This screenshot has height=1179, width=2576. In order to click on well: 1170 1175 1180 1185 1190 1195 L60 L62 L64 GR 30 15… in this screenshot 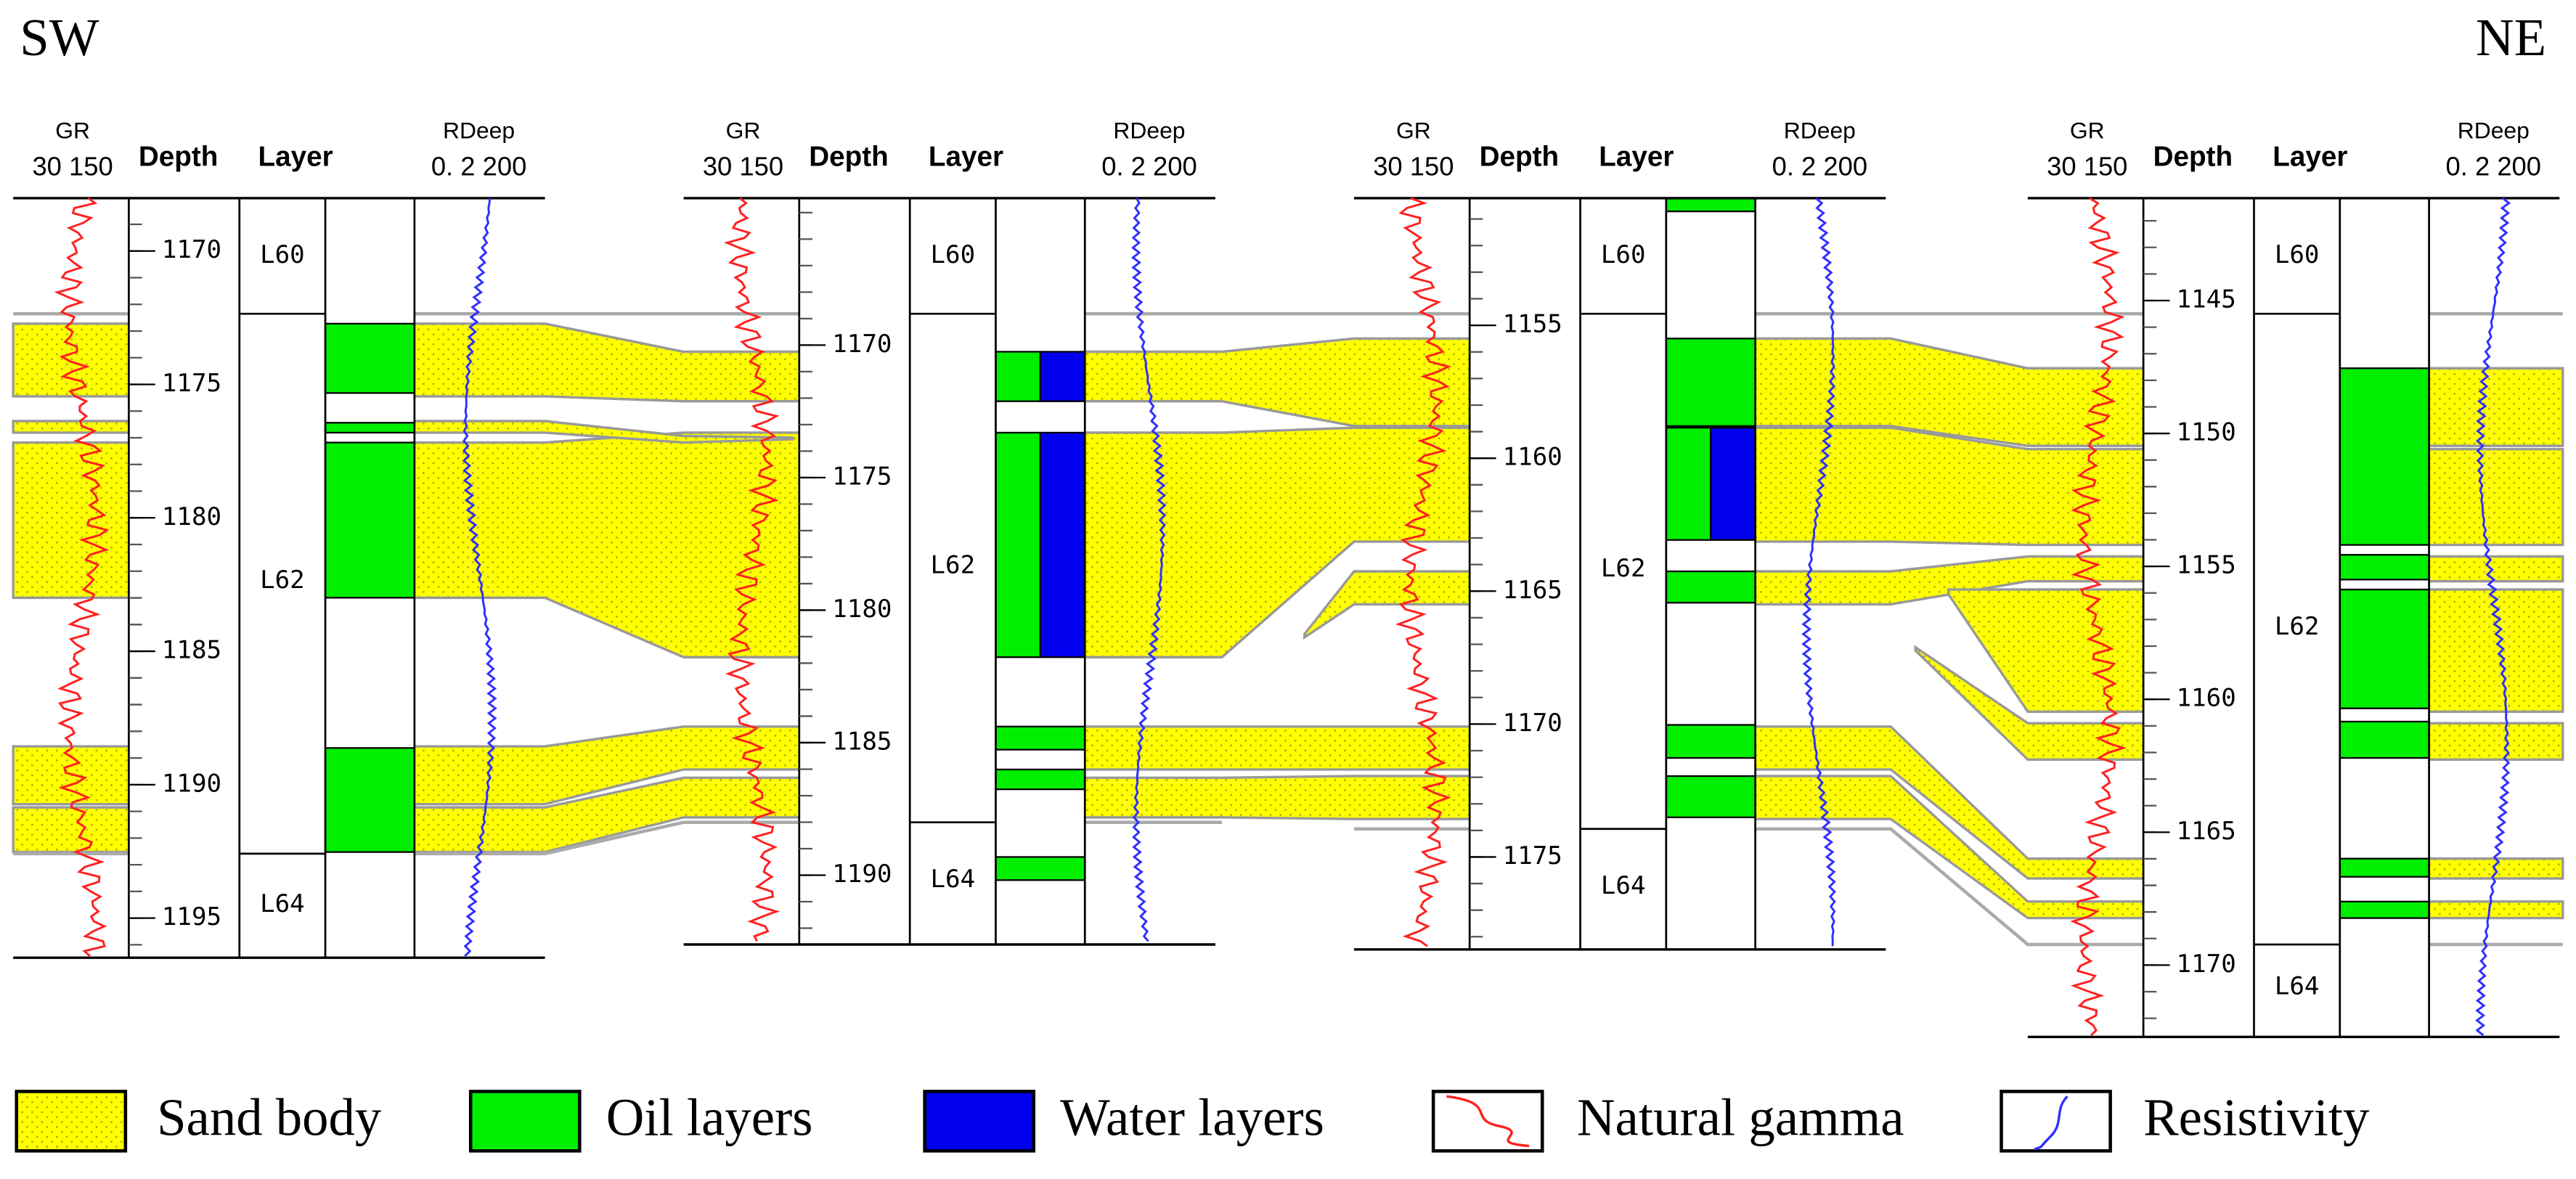, I will do `click(279, 538)`.